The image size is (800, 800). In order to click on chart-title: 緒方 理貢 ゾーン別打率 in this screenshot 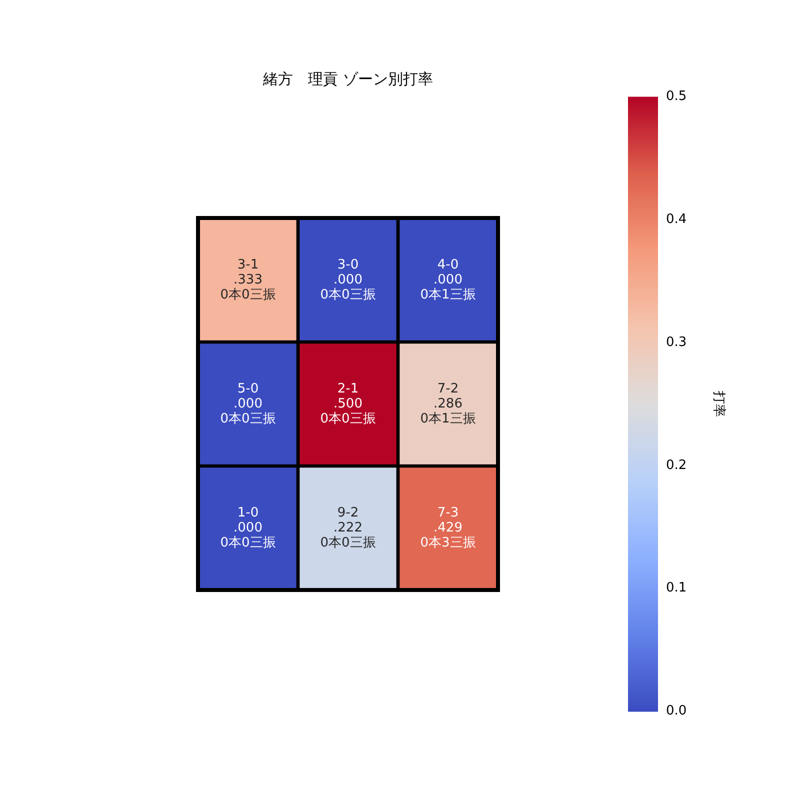, I will do `click(348, 79)`.